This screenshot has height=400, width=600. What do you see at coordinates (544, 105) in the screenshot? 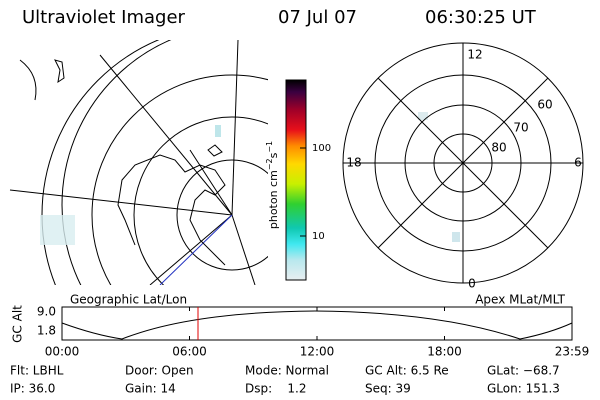
I see `mlat-label: 60` at bounding box center [544, 105].